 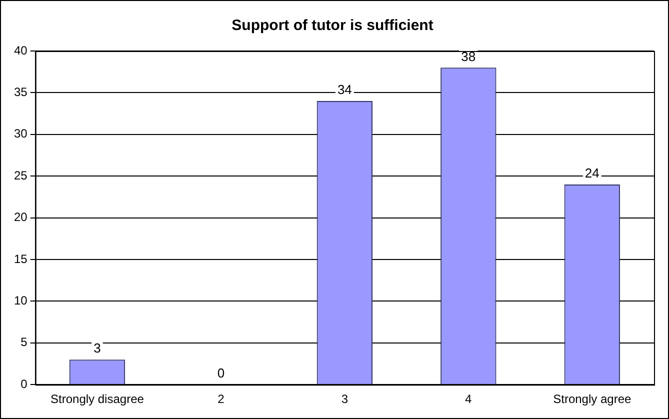 What do you see at coordinates (333, 25) in the screenshot?
I see `chart-title: Support of tutor is sufficient` at bounding box center [333, 25].